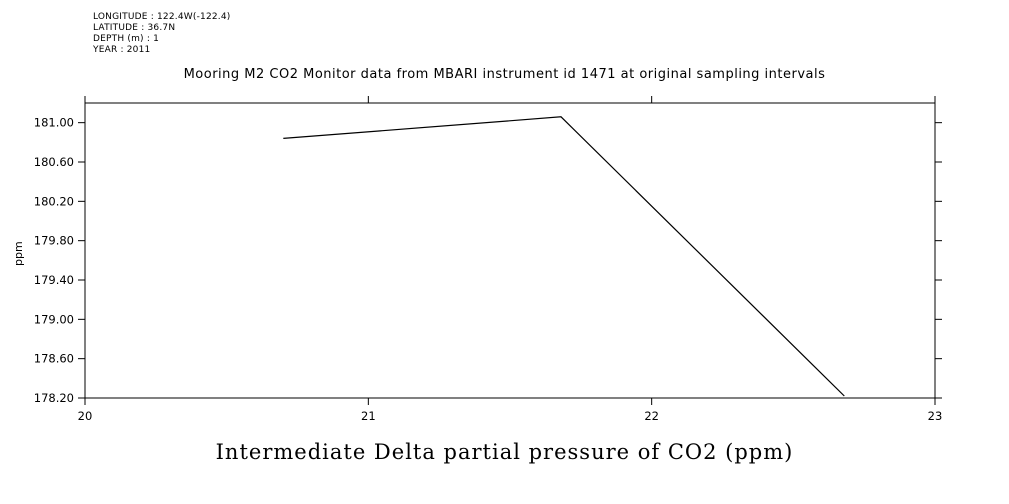  What do you see at coordinates (85, 416) in the screenshot?
I see `x-tick-label: 20` at bounding box center [85, 416].